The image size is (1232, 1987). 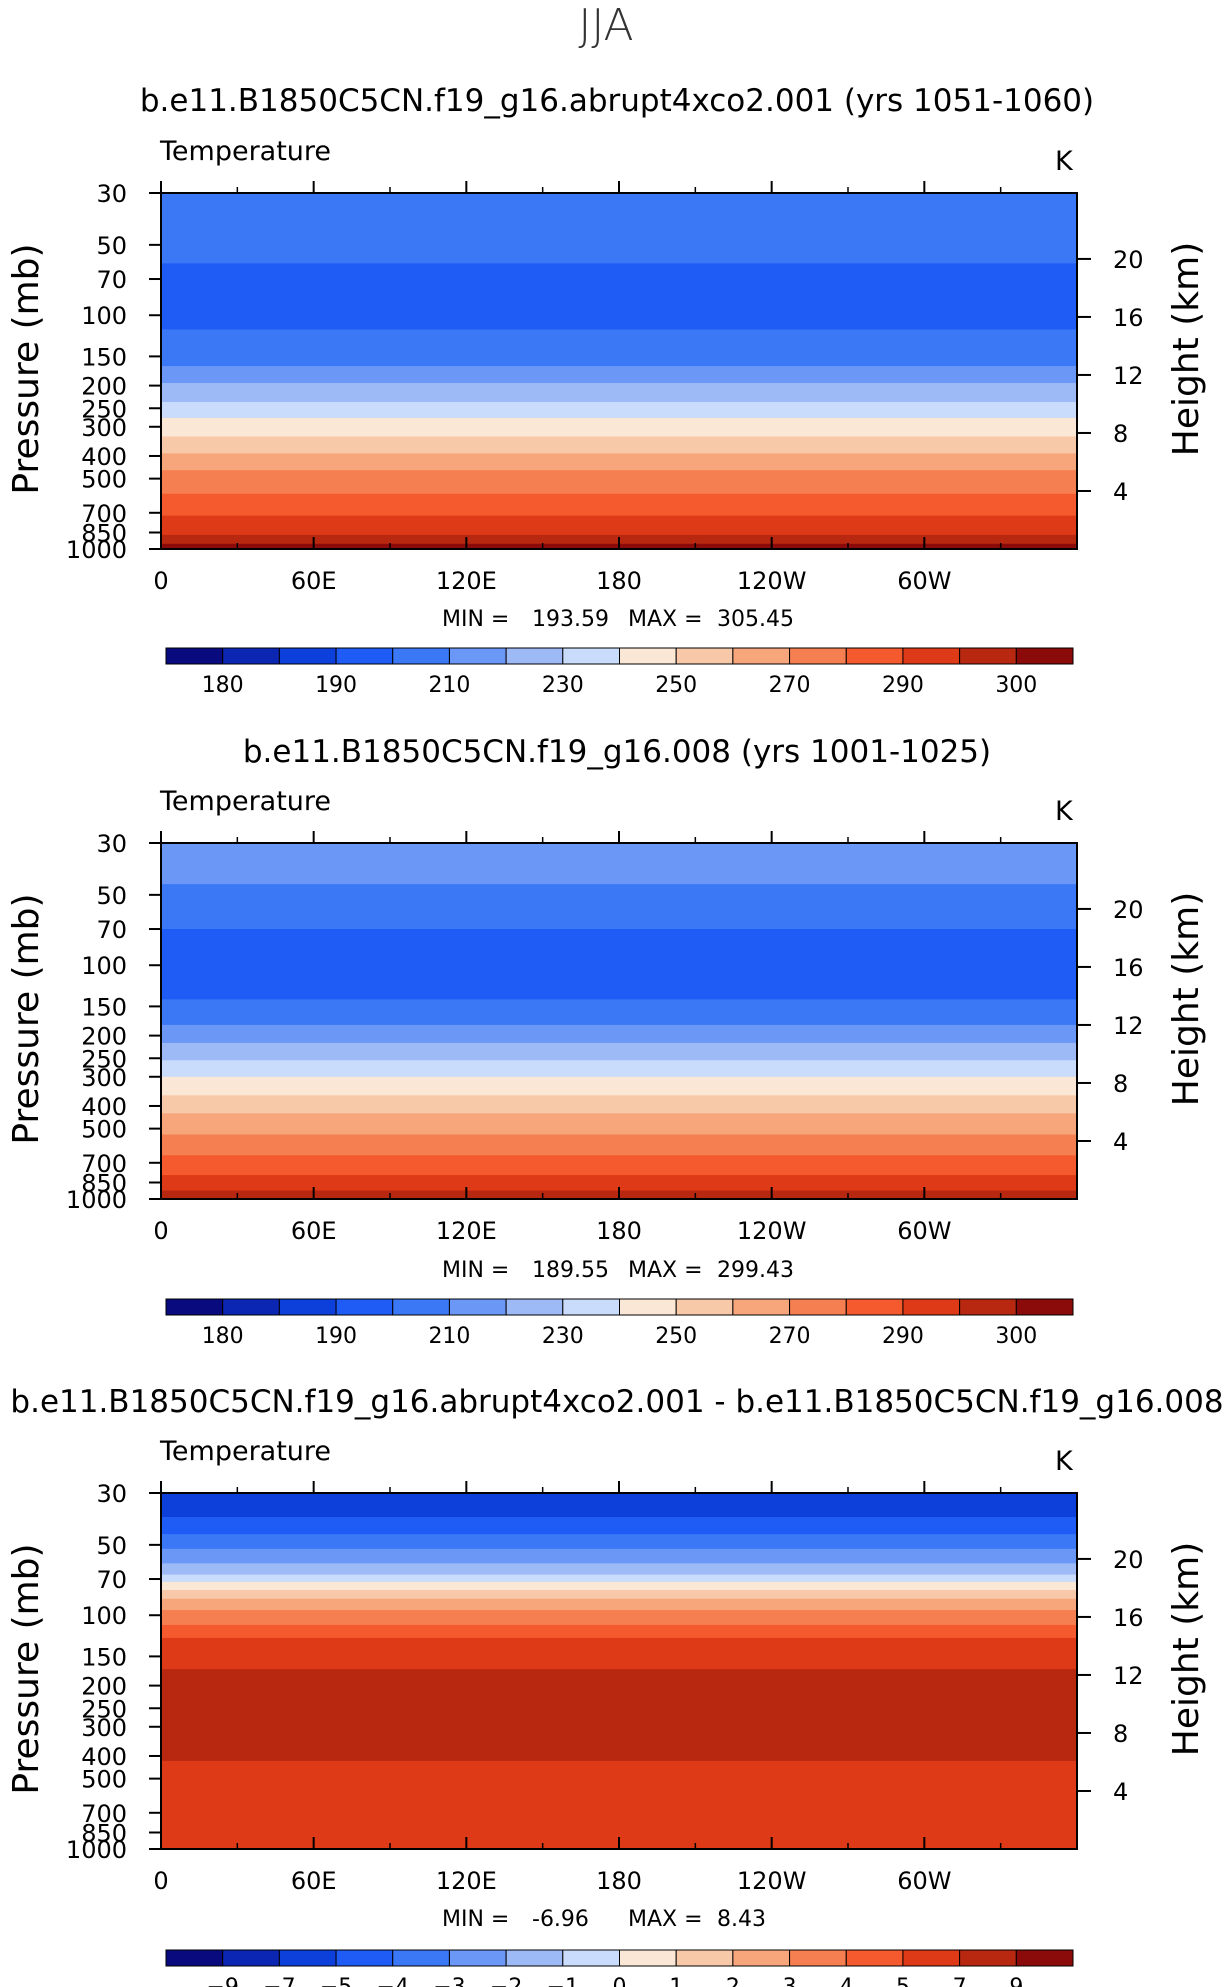 I want to click on colorbar-tick-label: 2, so click(x=733, y=1981).